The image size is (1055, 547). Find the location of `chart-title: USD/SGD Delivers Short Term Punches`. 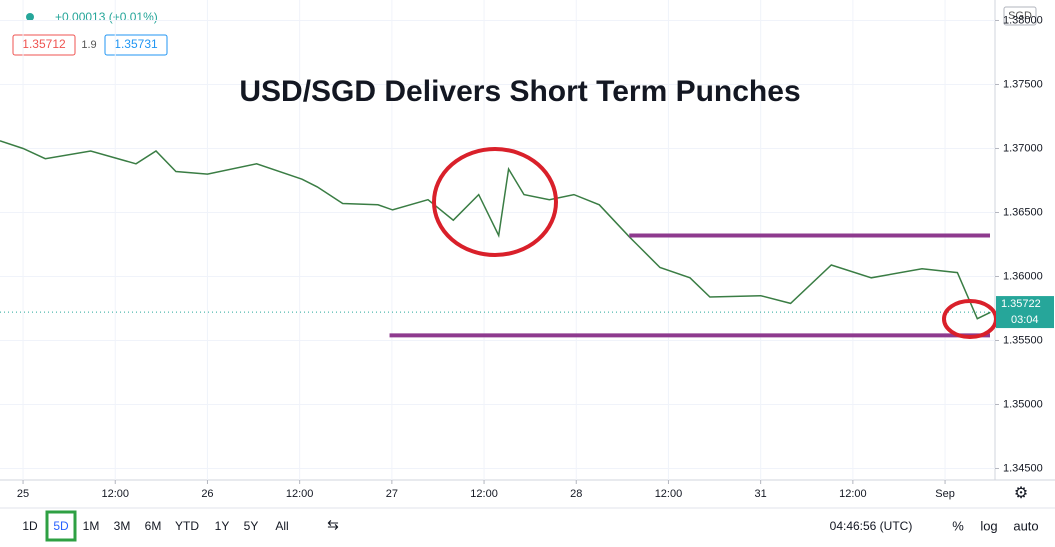

chart-title: USD/SGD Delivers Short Term Punches is located at coordinates (519, 91).